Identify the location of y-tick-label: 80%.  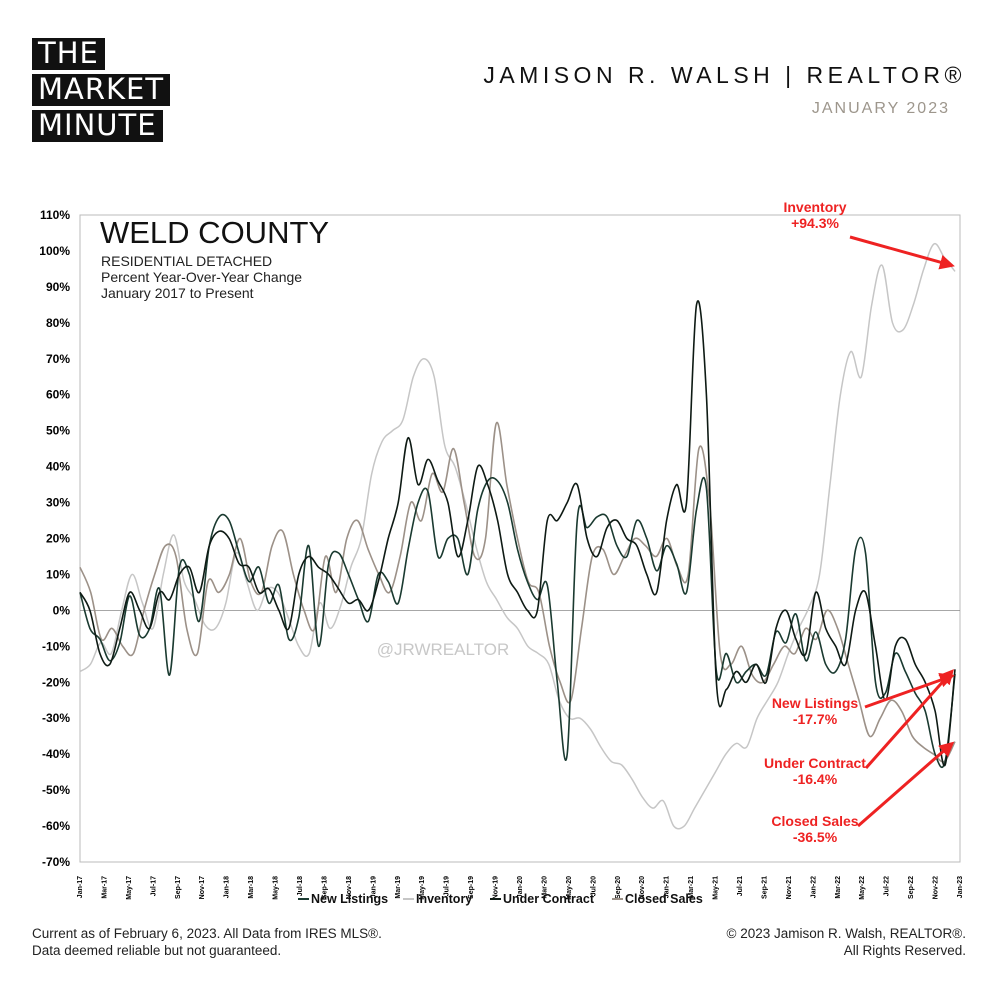
(58, 323).